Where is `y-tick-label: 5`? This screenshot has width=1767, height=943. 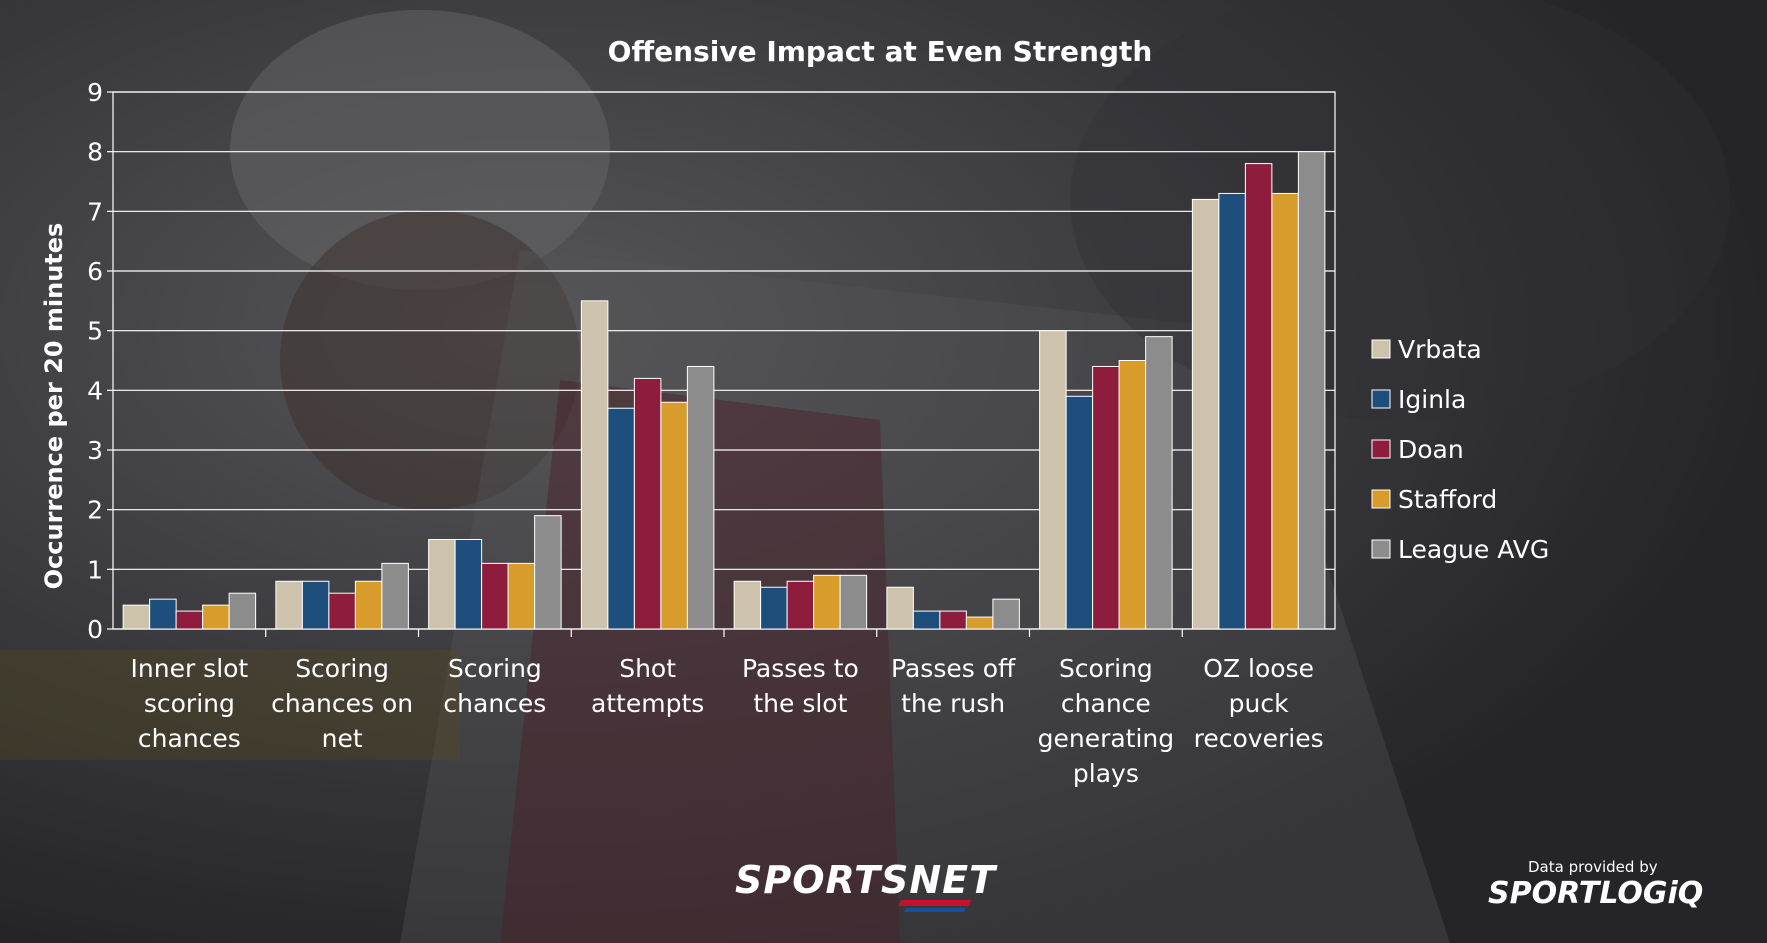
y-tick-label: 5 is located at coordinates (95, 331).